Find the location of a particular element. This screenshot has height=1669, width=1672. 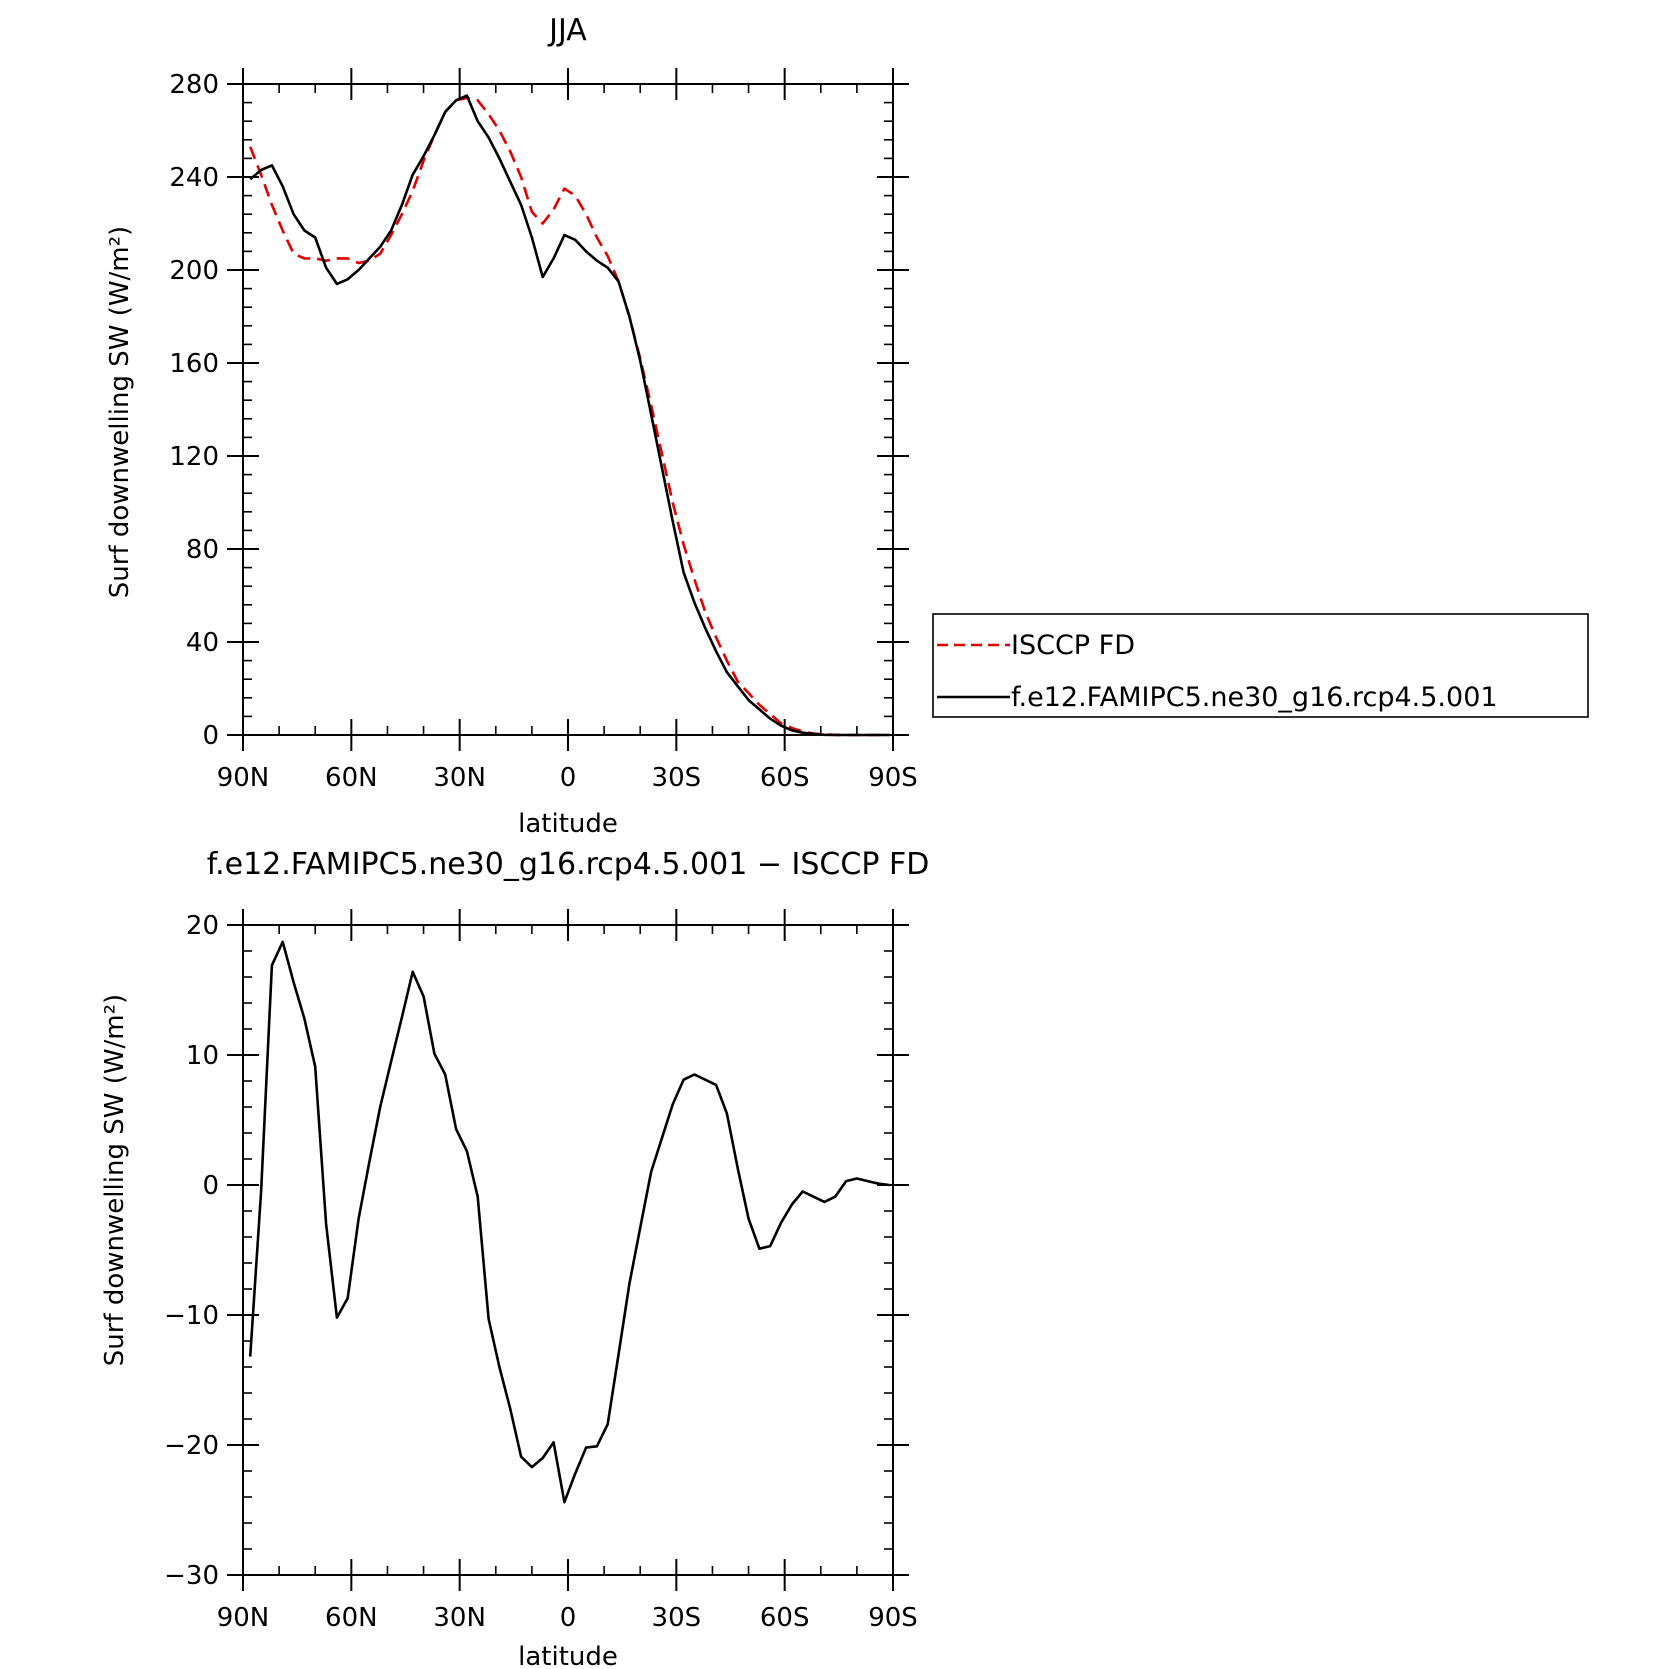

legend-label-isccp: ISCCP FD is located at coordinates (1073, 645).